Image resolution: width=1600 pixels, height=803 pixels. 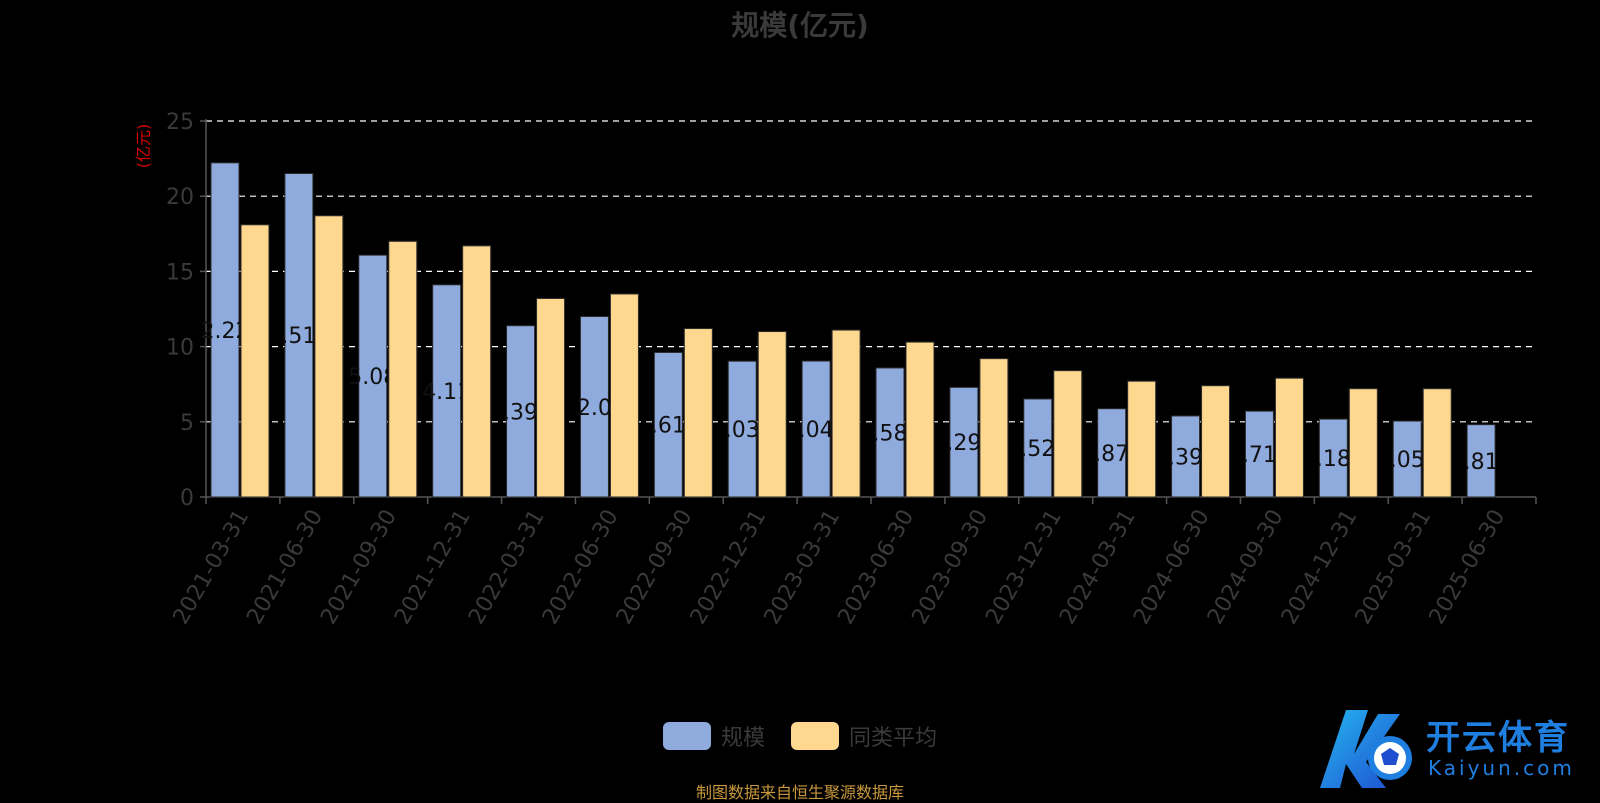 I want to click on x-tick-label: 2024-12-31, so click(x=1320, y=567).